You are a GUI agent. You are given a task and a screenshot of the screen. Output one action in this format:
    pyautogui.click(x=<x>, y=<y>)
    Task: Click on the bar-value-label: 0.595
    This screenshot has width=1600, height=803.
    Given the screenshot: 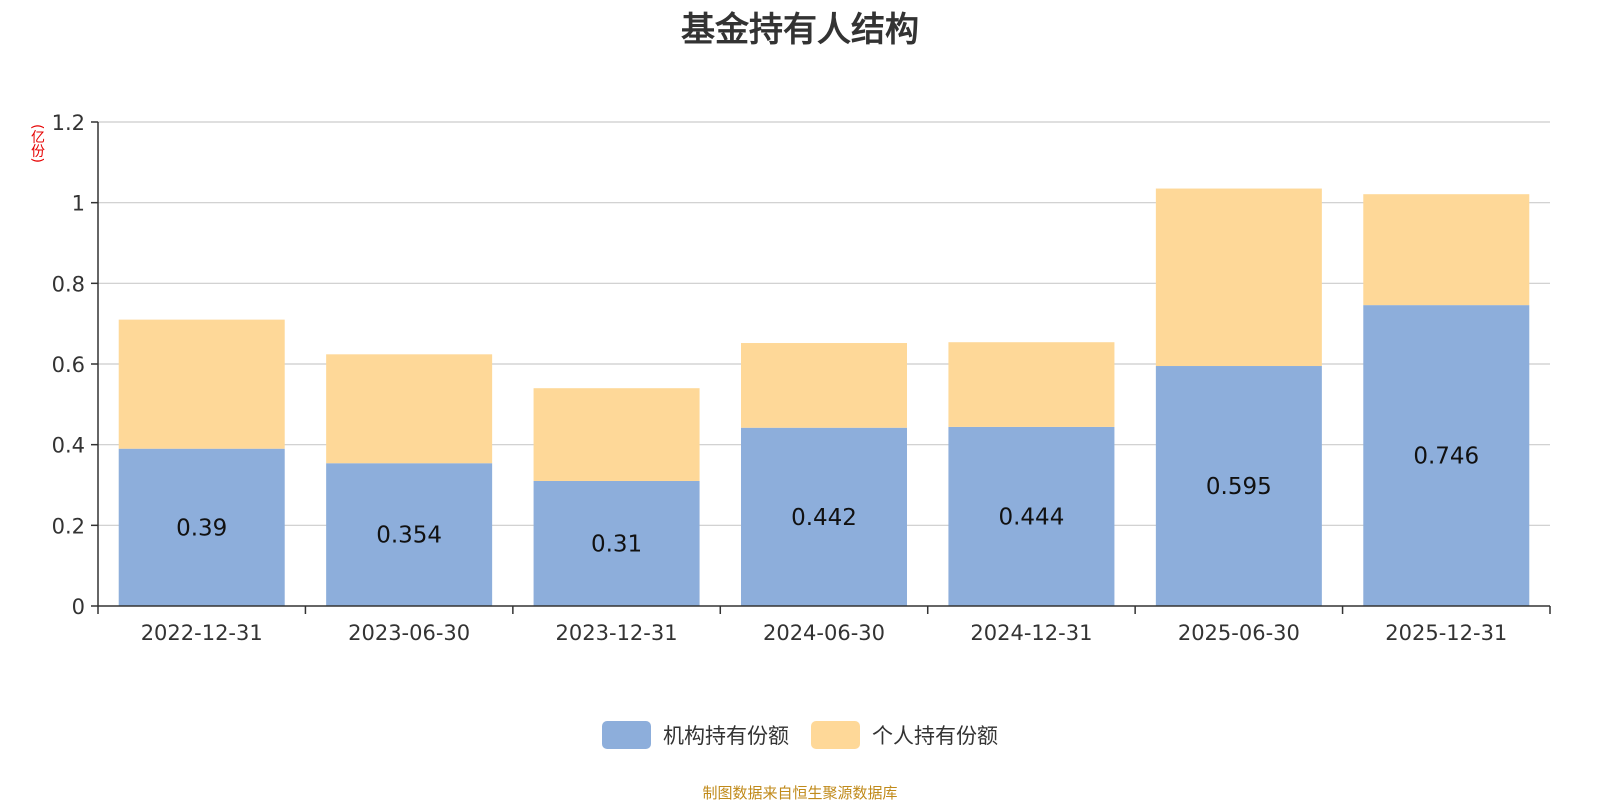 What is the action you would take?
    pyautogui.click(x=1239, y=487)
    